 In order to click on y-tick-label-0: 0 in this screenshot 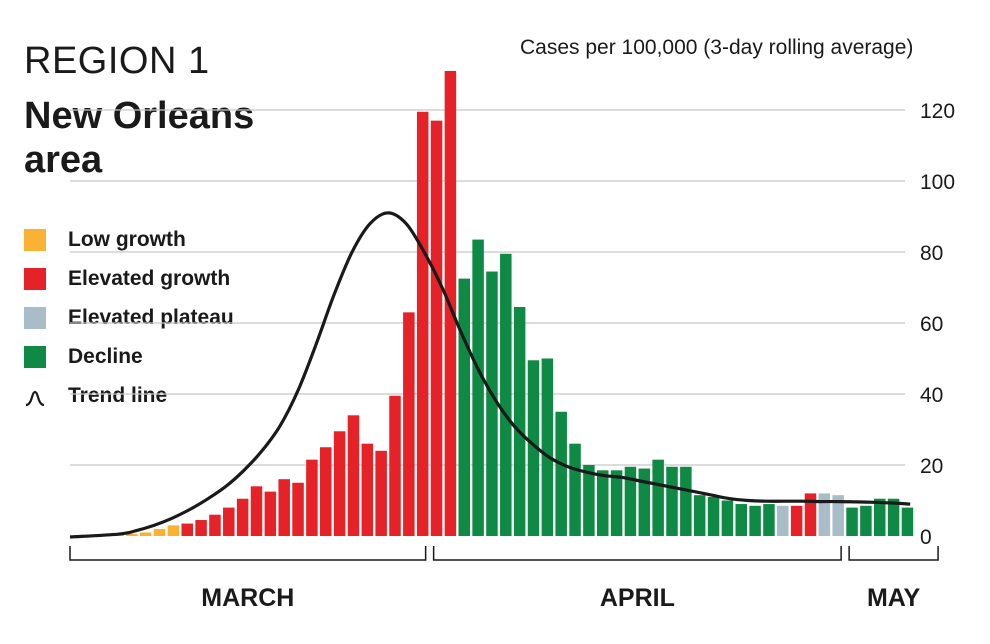, I will do `click(926, 537)`.